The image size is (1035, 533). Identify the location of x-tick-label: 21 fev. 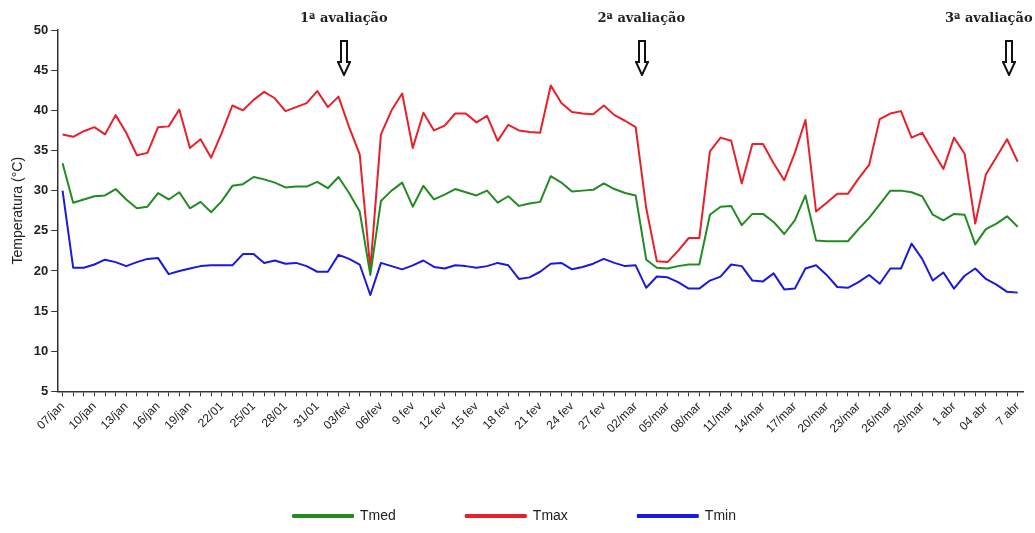
(528, 416).